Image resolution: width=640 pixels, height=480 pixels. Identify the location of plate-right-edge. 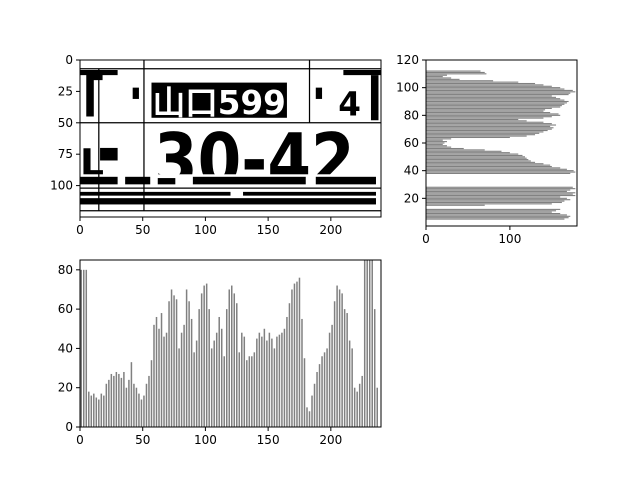
(374, 98).